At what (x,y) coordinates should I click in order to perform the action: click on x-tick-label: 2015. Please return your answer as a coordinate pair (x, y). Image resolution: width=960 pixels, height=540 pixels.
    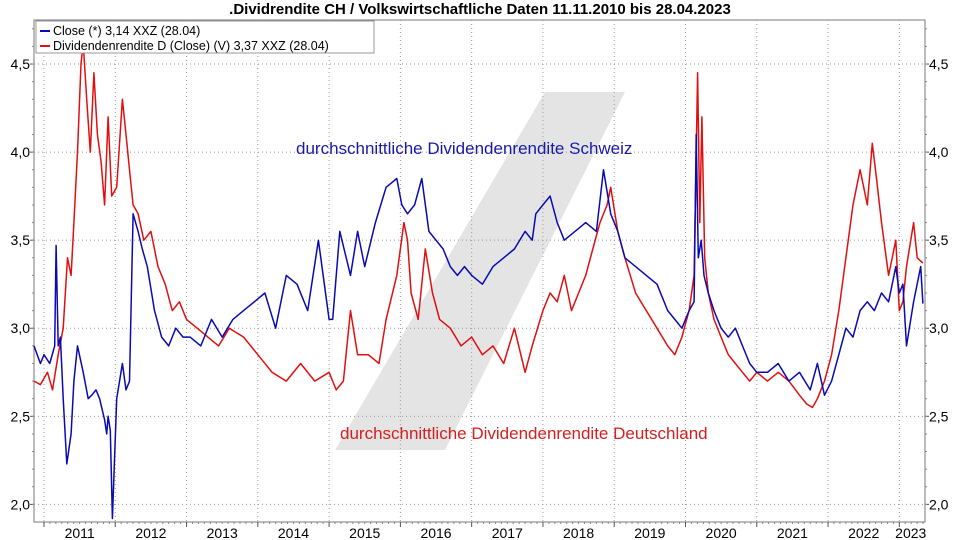
    Looking at the image, I should click on (364, 532).